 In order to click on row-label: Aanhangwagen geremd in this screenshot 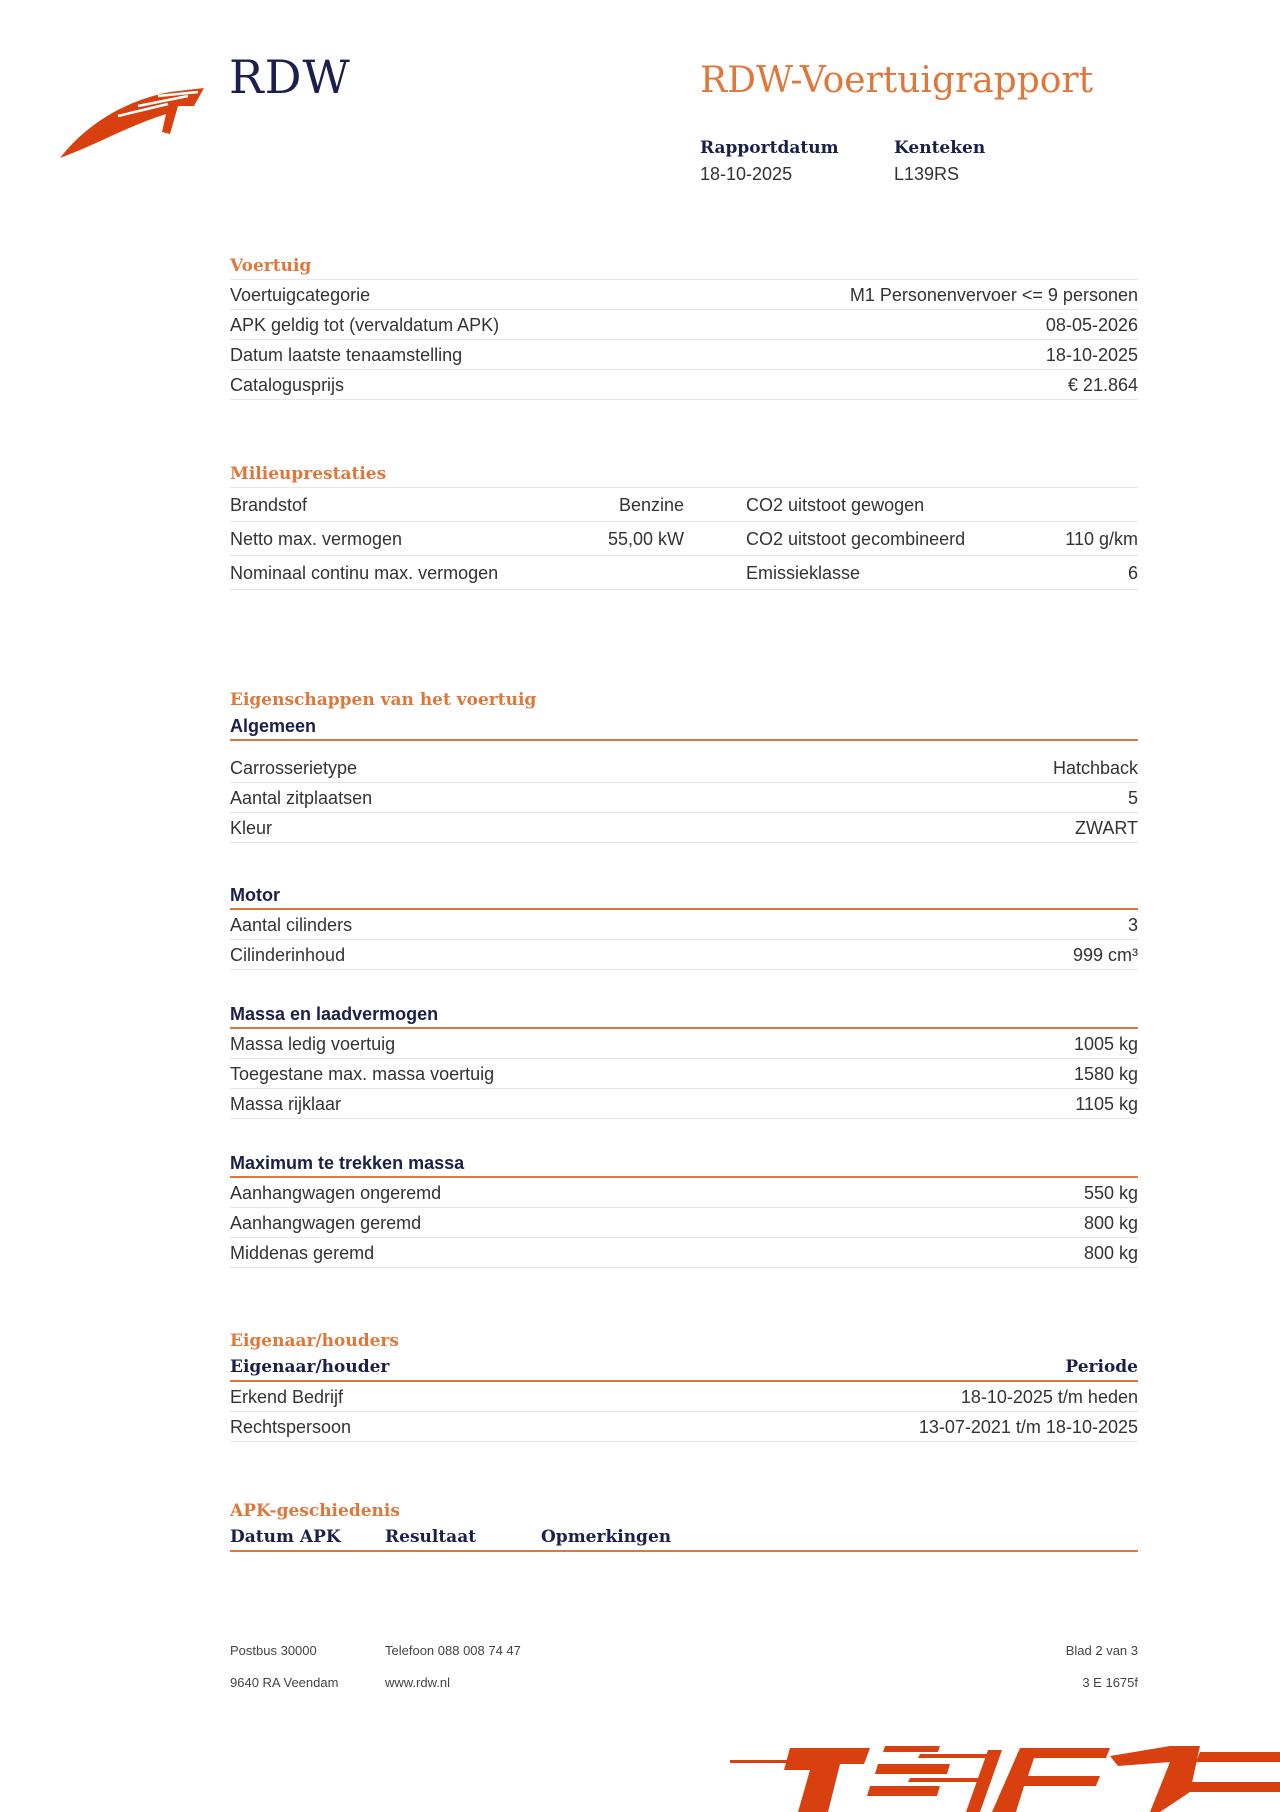, I will do `click(326, 1223)`.